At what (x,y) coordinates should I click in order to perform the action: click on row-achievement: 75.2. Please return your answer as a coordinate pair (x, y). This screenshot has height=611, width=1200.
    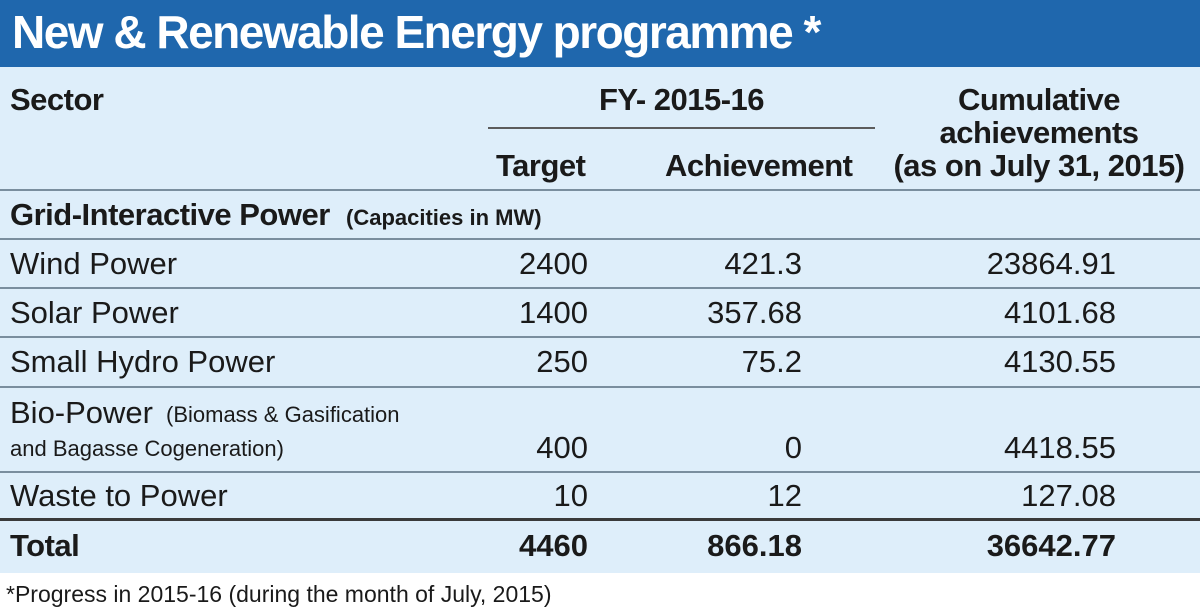
    Looking at the image, I should click on (771, 361).